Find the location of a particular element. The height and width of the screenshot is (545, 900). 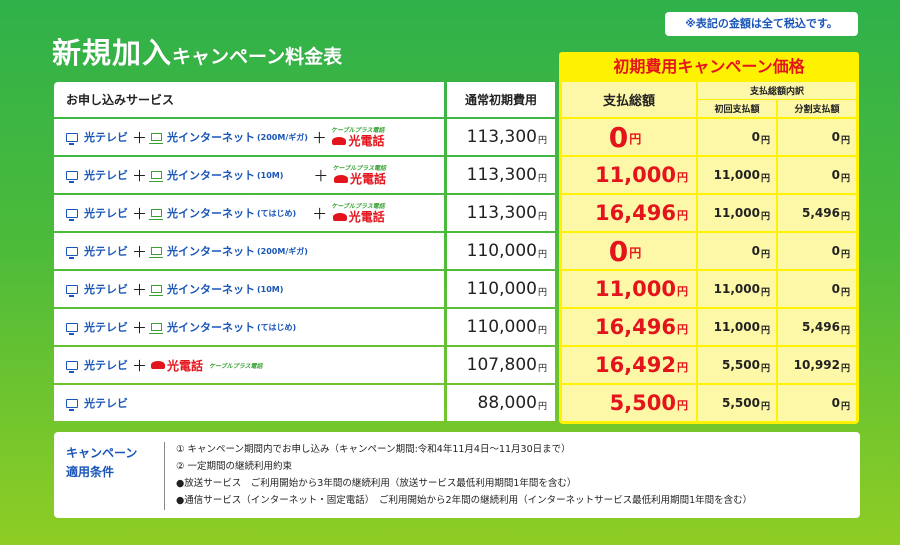

service-cell: 光テレビ ＋ 光インターネット (200M/ギガ) is located at coordinates (249, 251).